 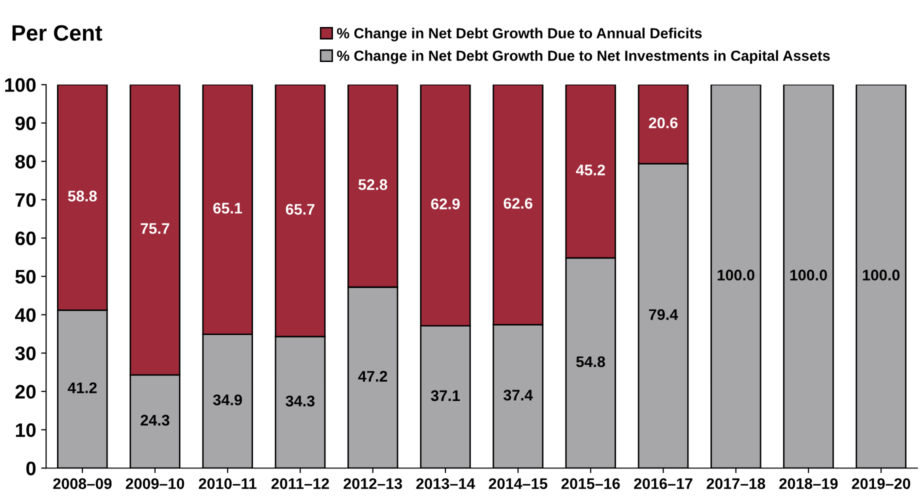 What do you see at coordinates (26, 430) in the screenshot?
I see `y-tick-label: 10` at bounding box center [26, 430].